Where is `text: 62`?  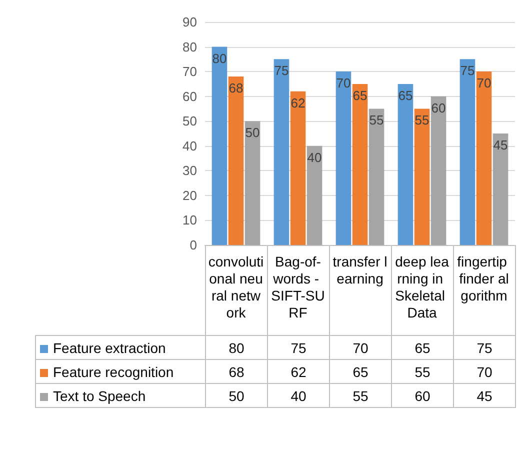
text: 62 is located at coordinates (298, 102).